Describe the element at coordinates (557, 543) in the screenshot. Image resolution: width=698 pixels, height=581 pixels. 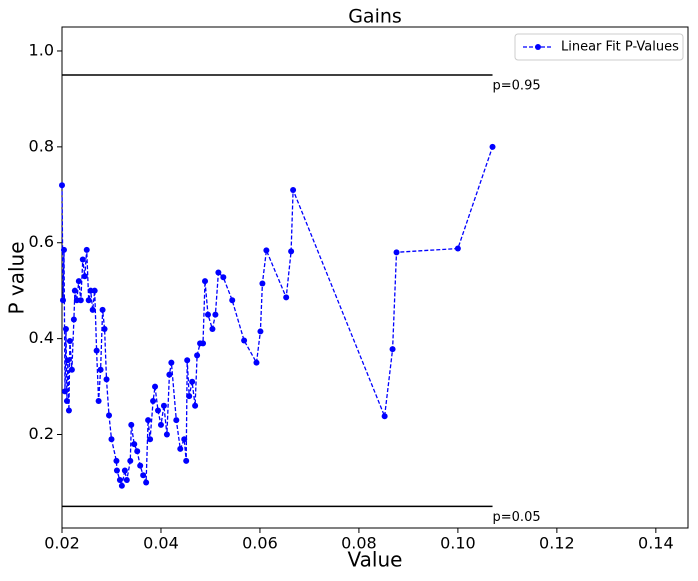
I see `x-tick-label: 0.12` at that location.